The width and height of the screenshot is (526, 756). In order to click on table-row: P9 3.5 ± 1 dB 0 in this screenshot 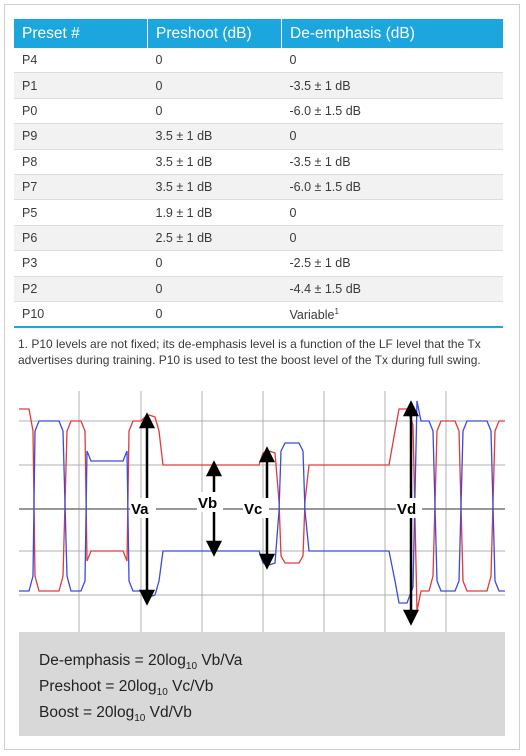, I will do `click(258, 136)`.